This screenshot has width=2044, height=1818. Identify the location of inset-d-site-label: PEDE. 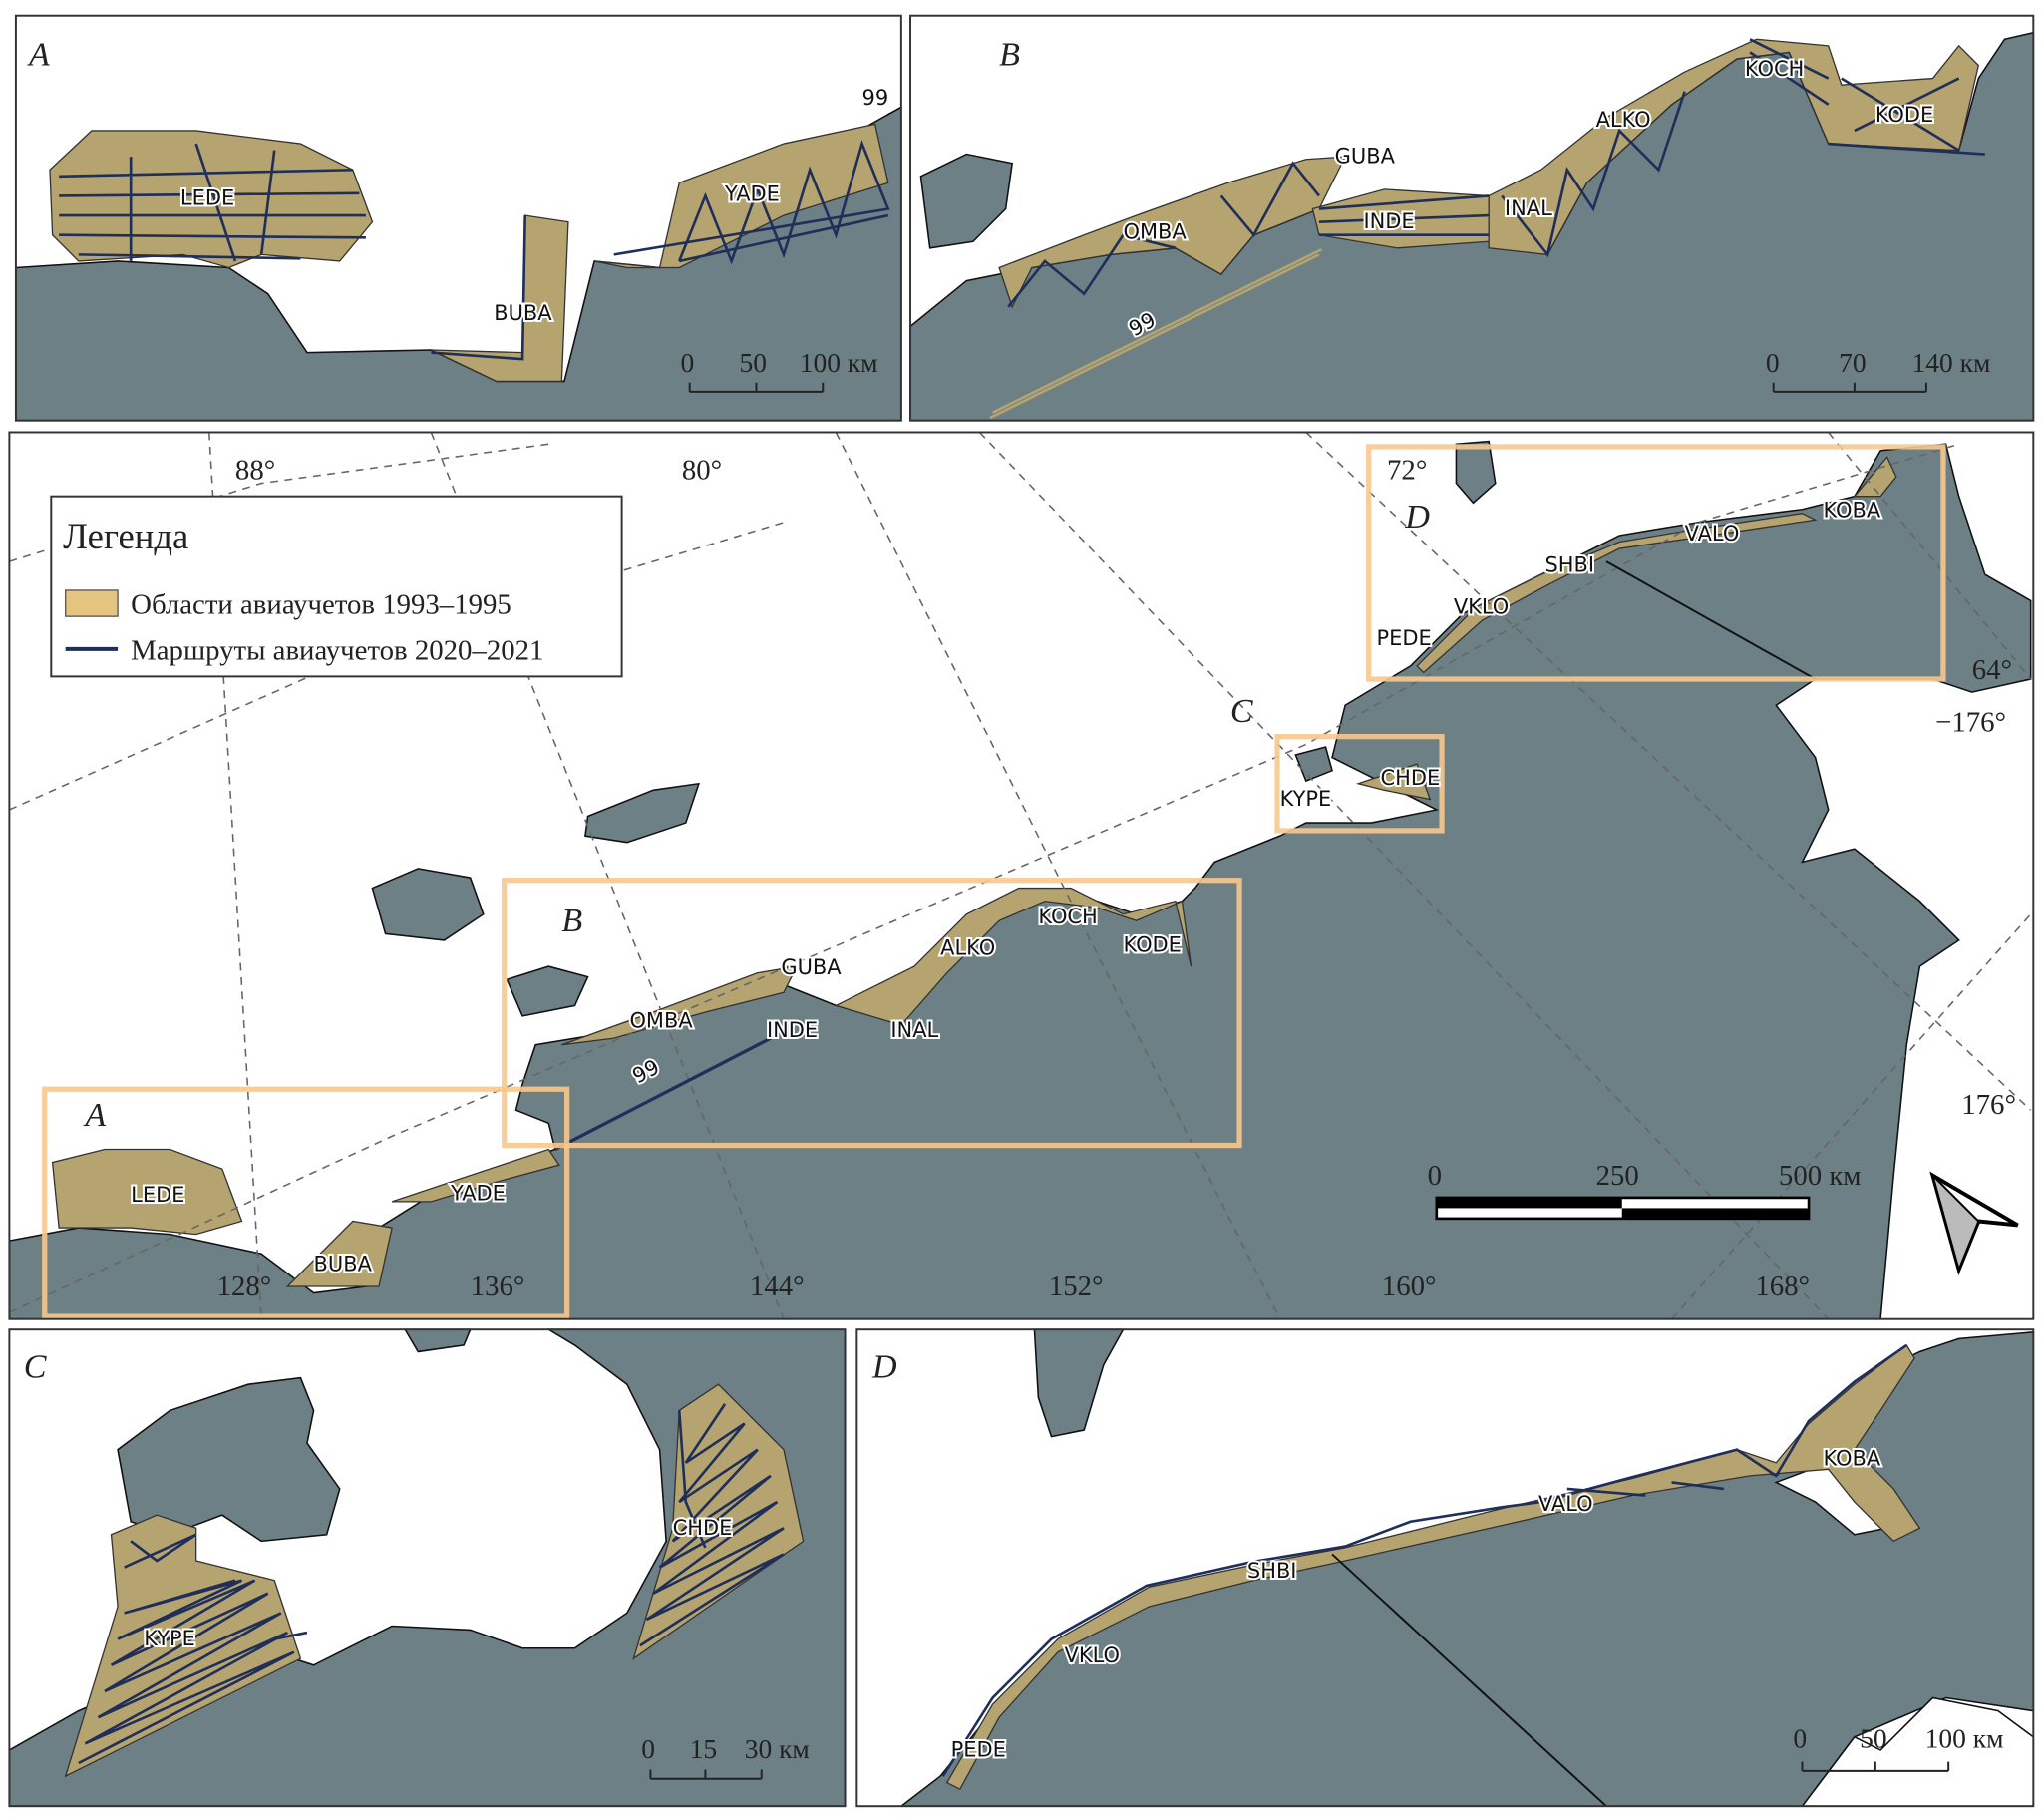
(978, 1749).